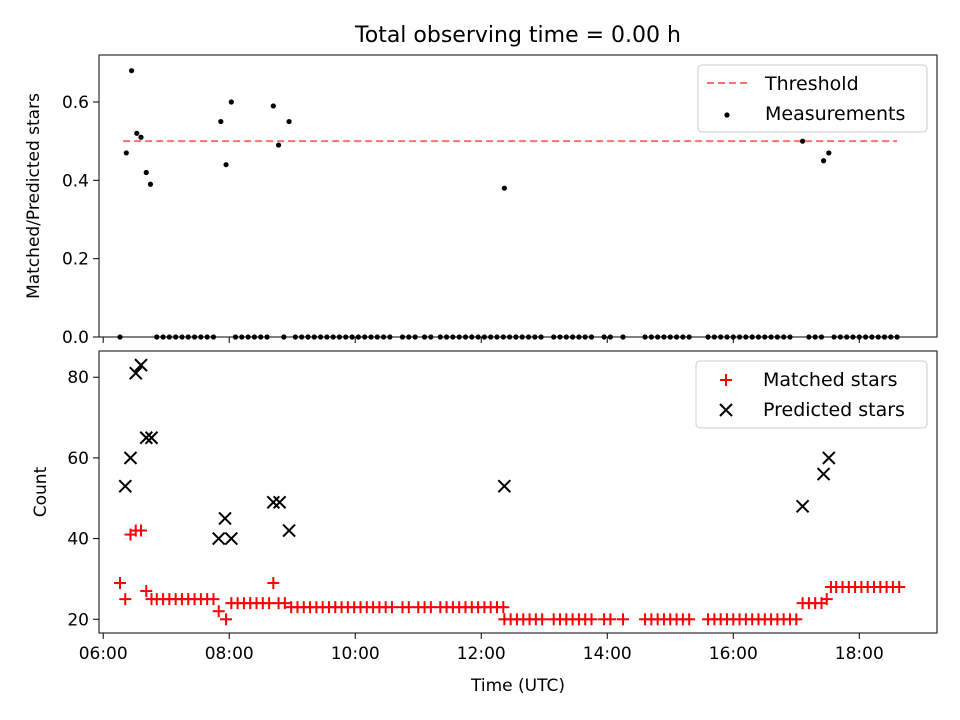 This screenshot has height=720, width=960. Describe the element at coordinates (80, 220) in the screenshot. I see `top-y-ticks: 0.0 0.2 0.4 0.6` at that location.